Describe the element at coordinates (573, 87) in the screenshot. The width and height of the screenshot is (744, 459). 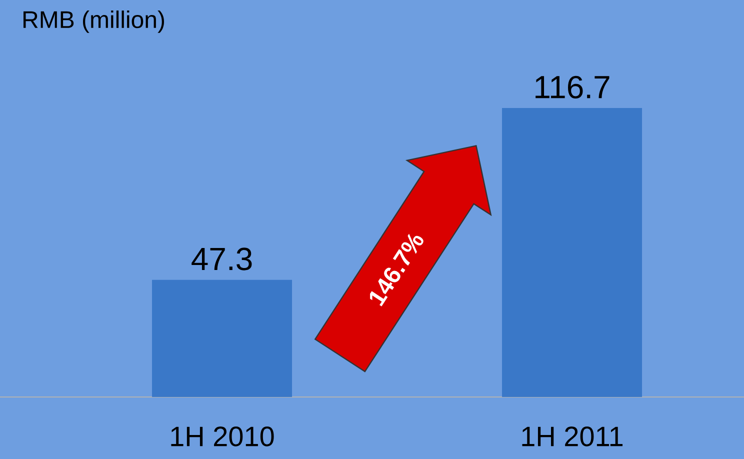
I see `data-label: 116.7` at that location.